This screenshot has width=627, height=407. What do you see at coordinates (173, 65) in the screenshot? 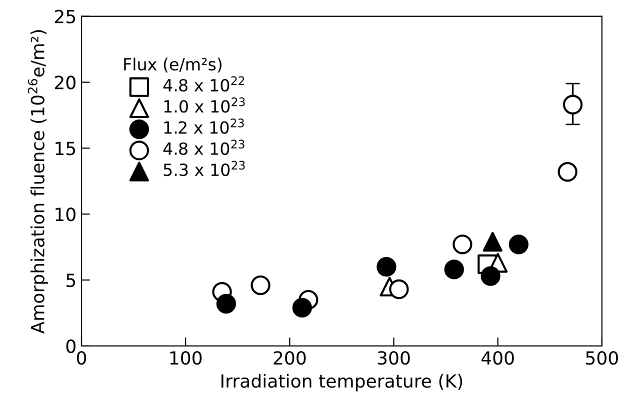
I see `legend-title: Flux (e/m²s)` at bounding box center [173, 65].